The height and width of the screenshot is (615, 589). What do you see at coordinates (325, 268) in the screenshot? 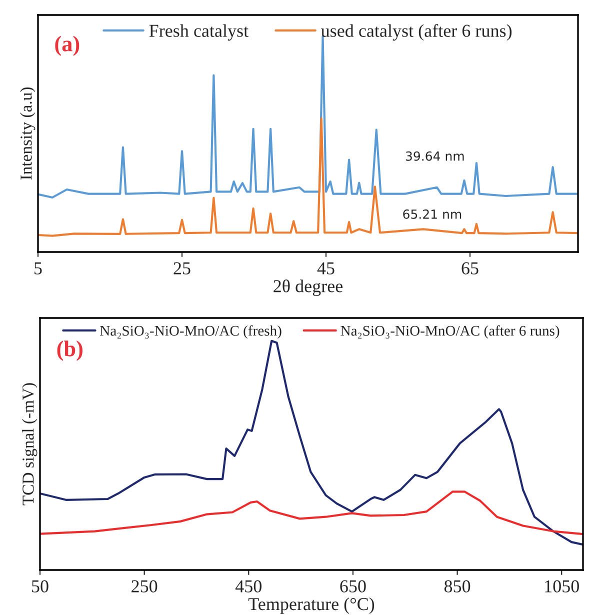
I see `x-tick-label: 45` at bounding box center [325, 268].